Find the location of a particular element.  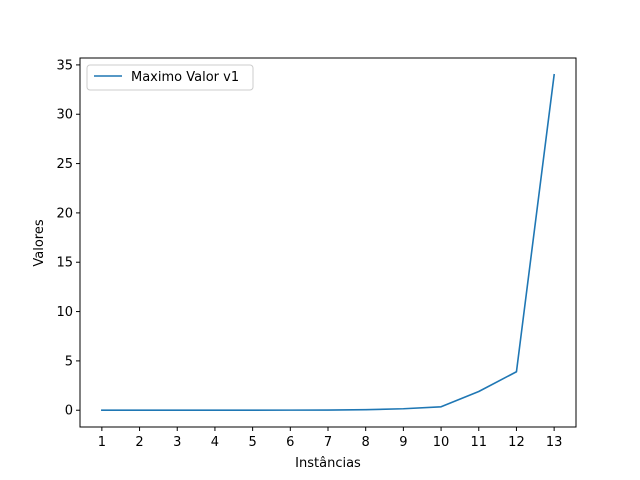

y-tick-label: 5 is located at coordinates (69, 361).